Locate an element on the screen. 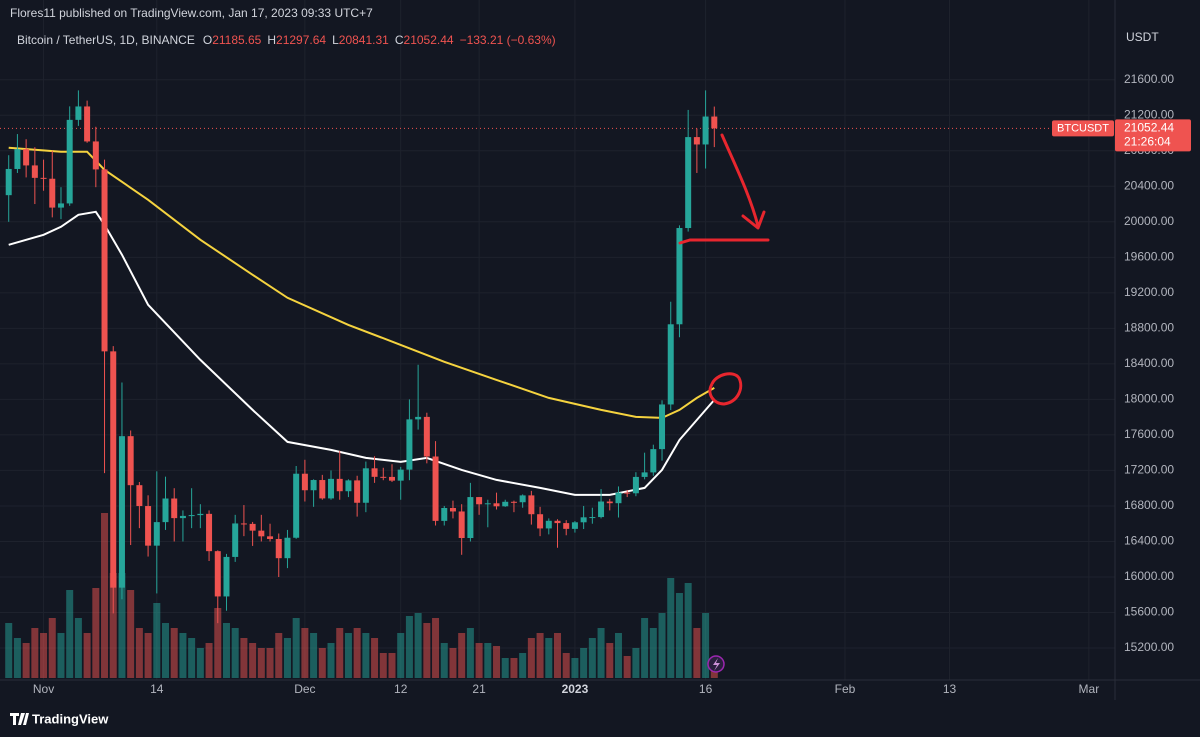  countdown: 21:26:04 is located at coordinates (1147, 142).